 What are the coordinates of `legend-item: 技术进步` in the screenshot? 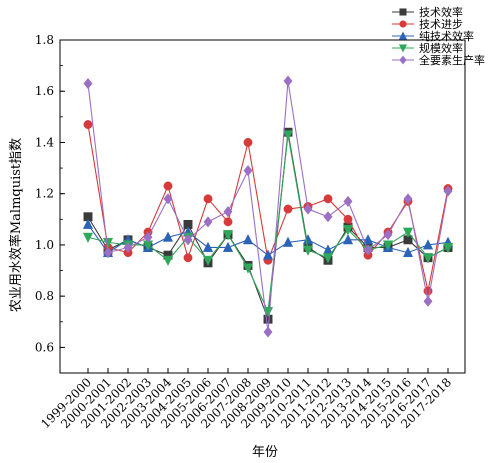 It's located at (427, 24).